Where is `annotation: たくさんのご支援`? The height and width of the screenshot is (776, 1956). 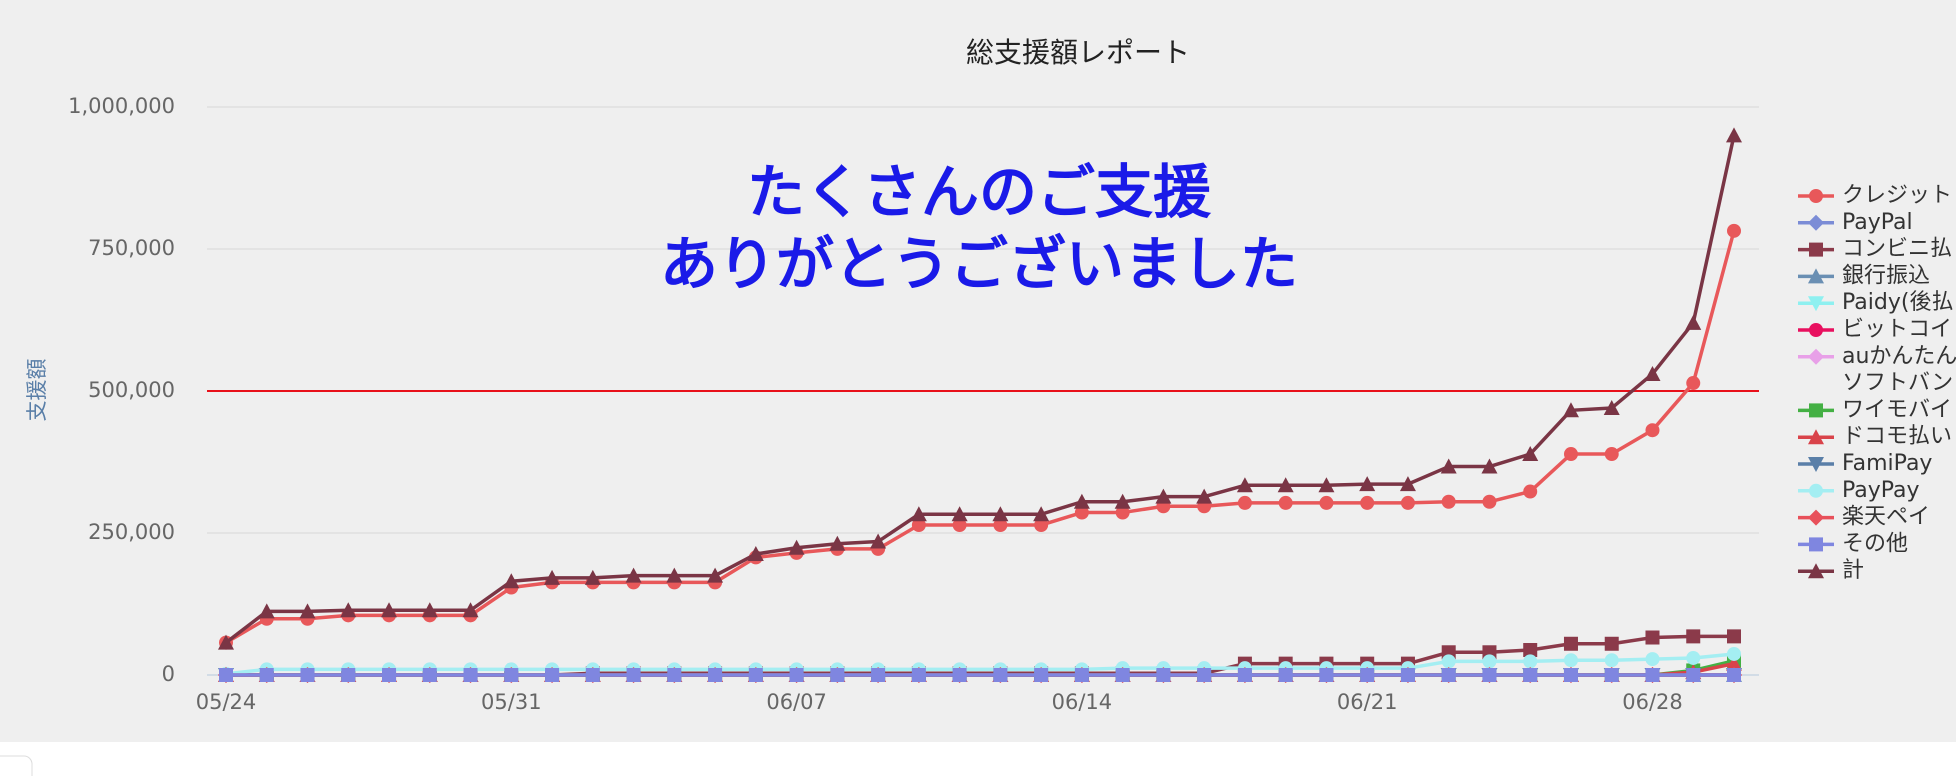 annotation: たくさんのご支援 is located at coordinates (979, 192).